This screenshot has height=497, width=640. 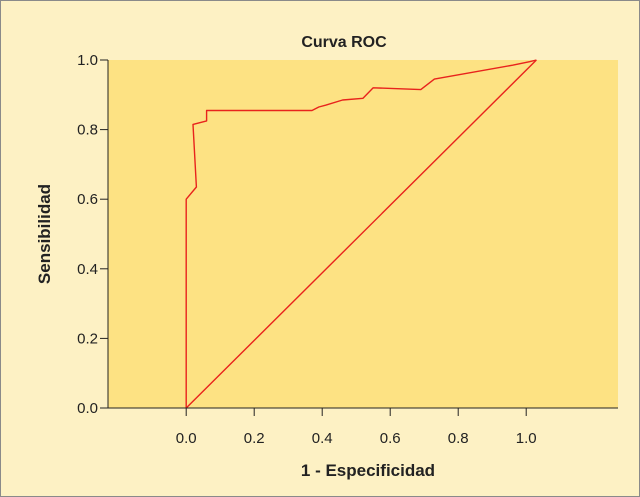 What do you see at coordinates (87, 199) in the screenshot?
I see `y-tick-label: 0.6` at bounding box center [87, 199].